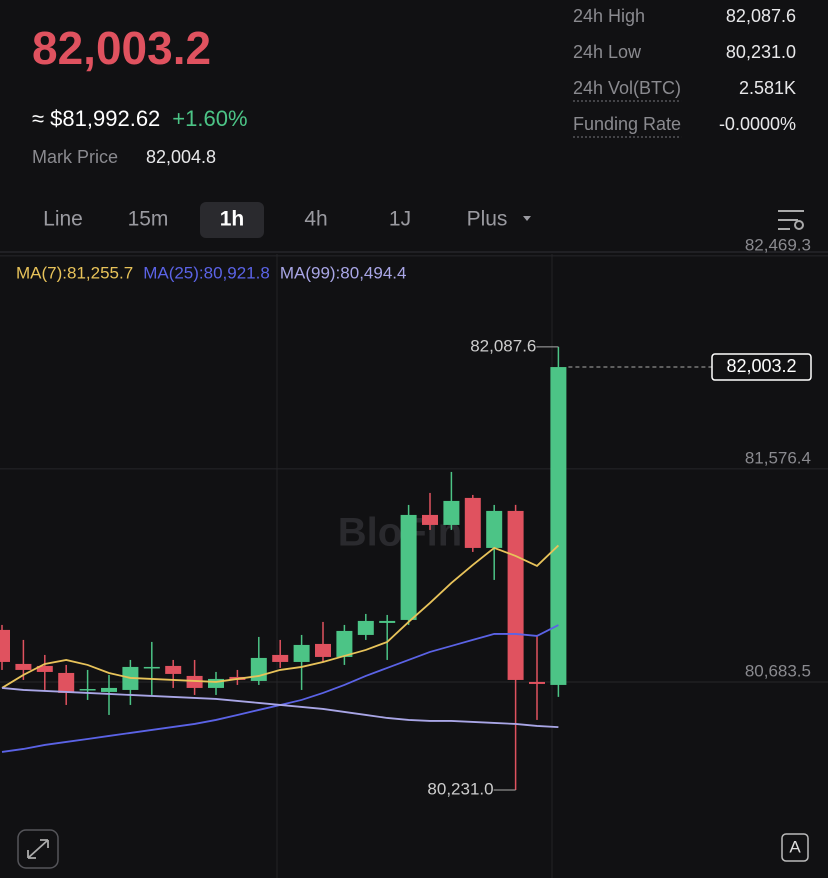  I want to click on tab: 15m, so click(148, 219).